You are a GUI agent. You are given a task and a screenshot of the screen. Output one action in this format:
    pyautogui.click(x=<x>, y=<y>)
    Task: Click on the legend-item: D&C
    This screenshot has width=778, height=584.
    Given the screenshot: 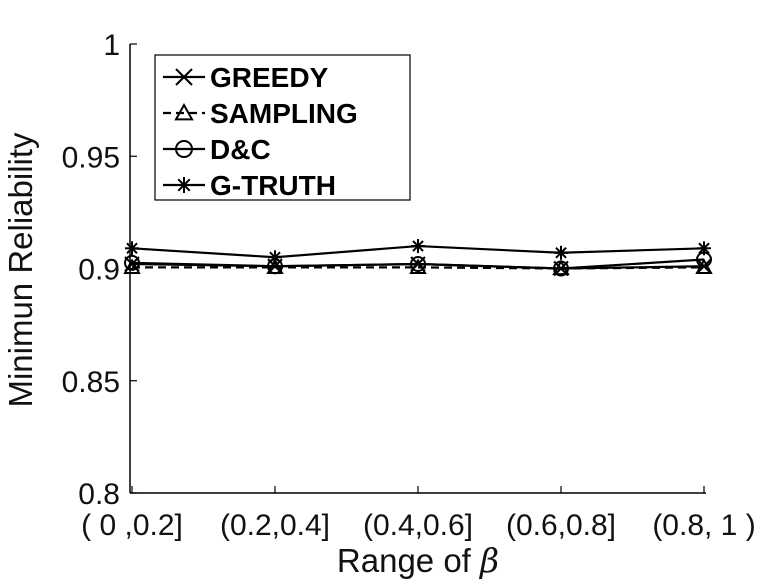 What is the action you would take?
    pyautogui.click(x=217, y=149)
    